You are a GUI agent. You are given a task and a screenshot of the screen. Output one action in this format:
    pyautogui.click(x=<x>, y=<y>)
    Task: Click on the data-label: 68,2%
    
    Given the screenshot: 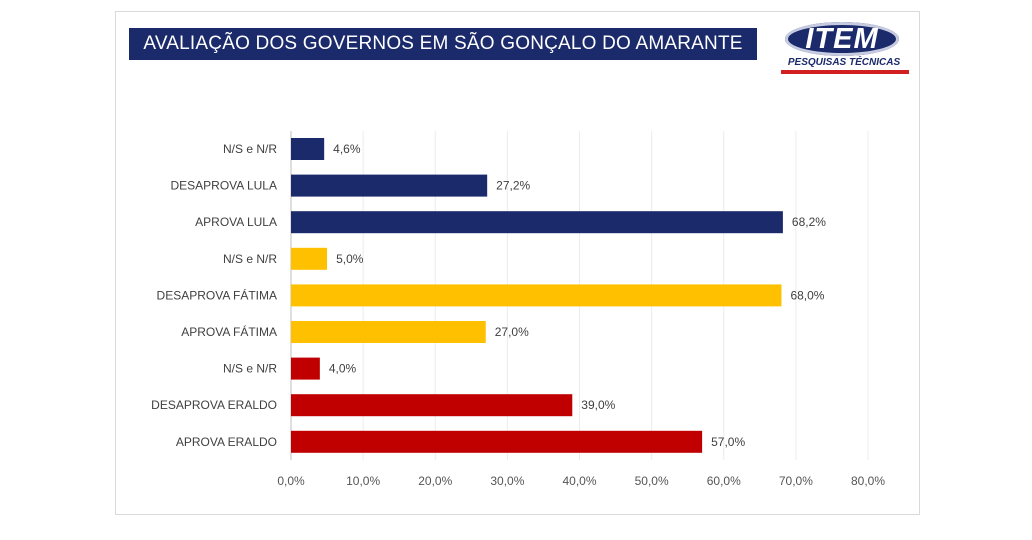 What is the action you would take?
    pyautogui.click(x=809, y=222)
    